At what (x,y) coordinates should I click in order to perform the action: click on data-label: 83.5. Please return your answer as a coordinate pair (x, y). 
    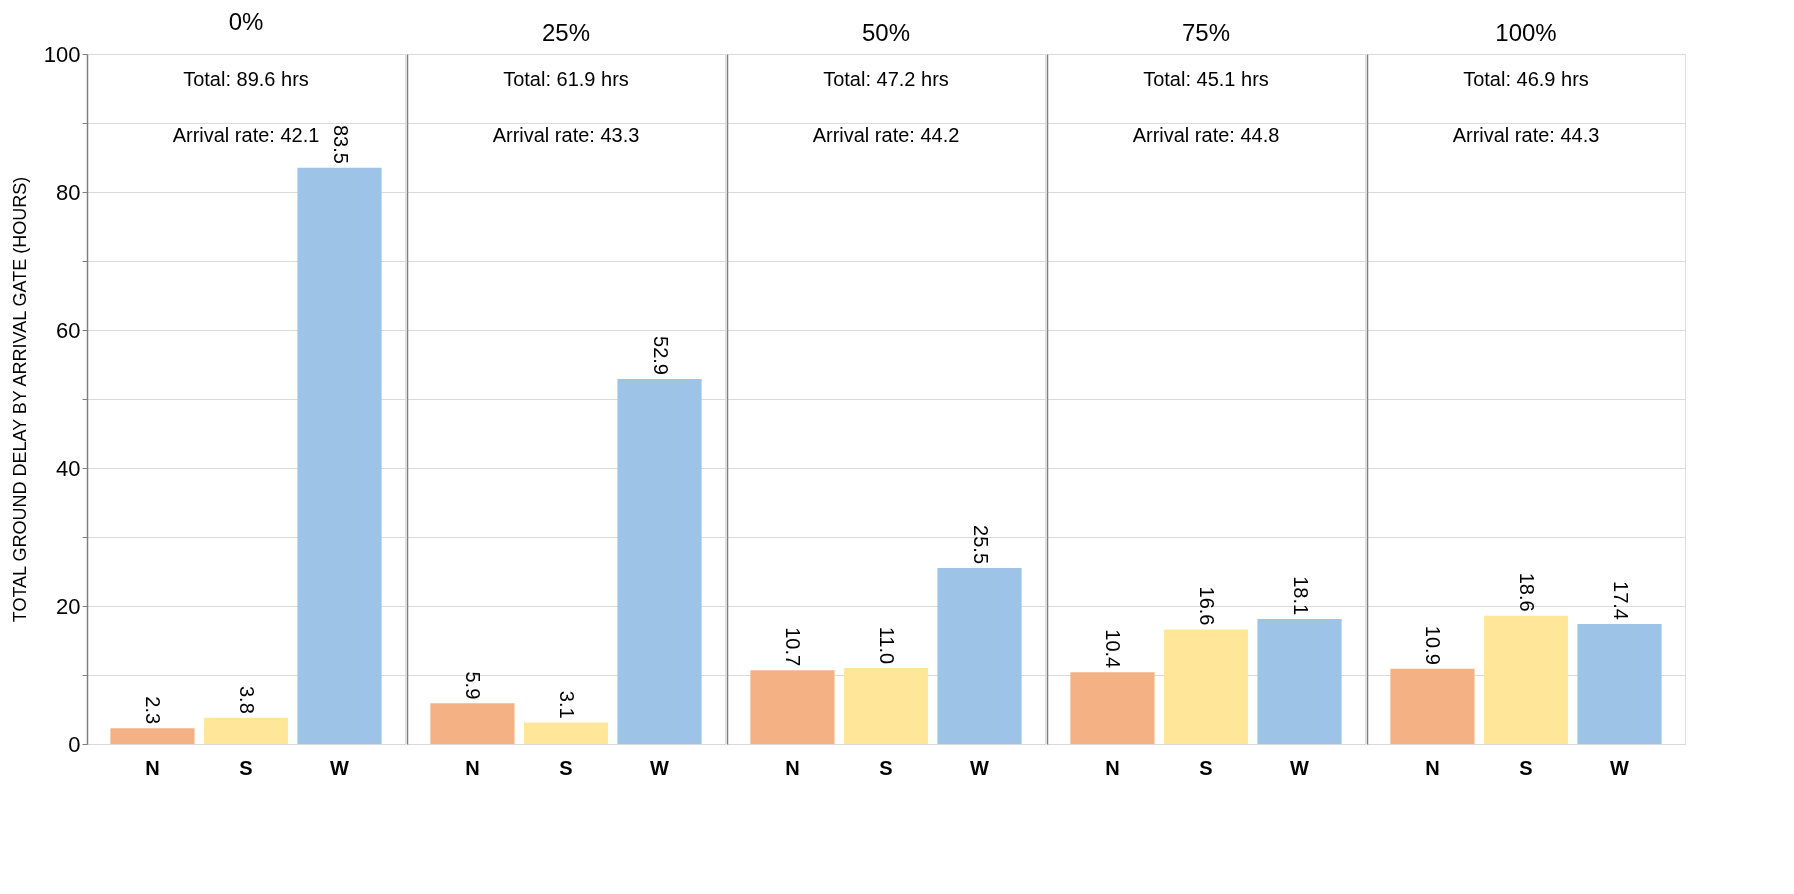
    Looking at the image, I should click on (340, 144).